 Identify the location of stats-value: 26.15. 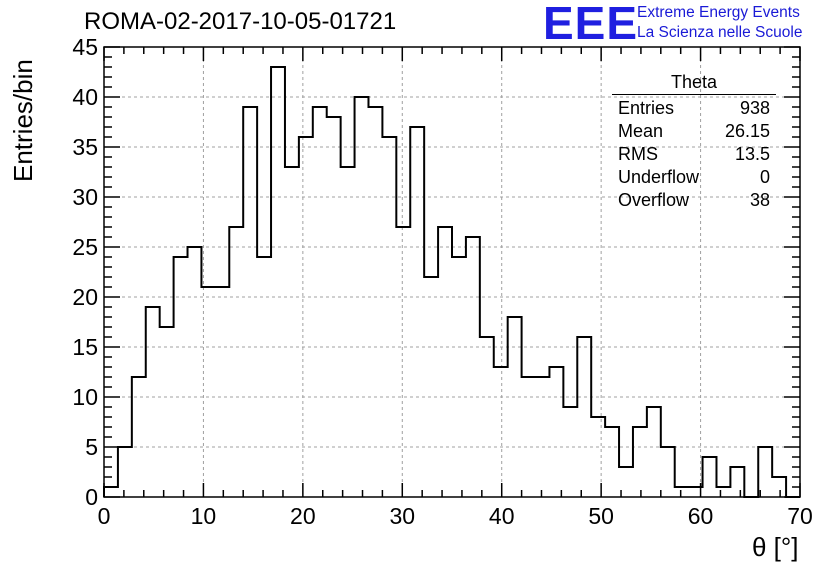
(747, 131).